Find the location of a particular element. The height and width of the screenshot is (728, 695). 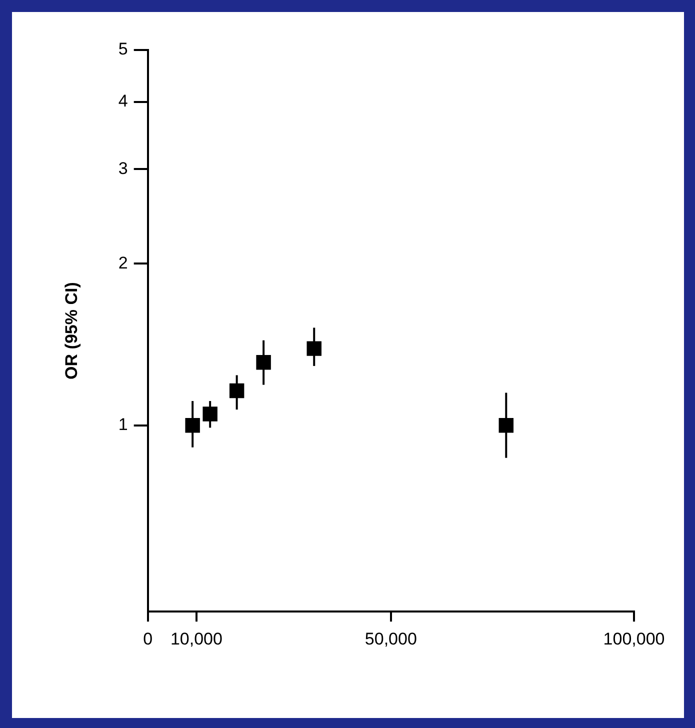

x-tick-label: 10,000 is located at coordinates (196, 638).